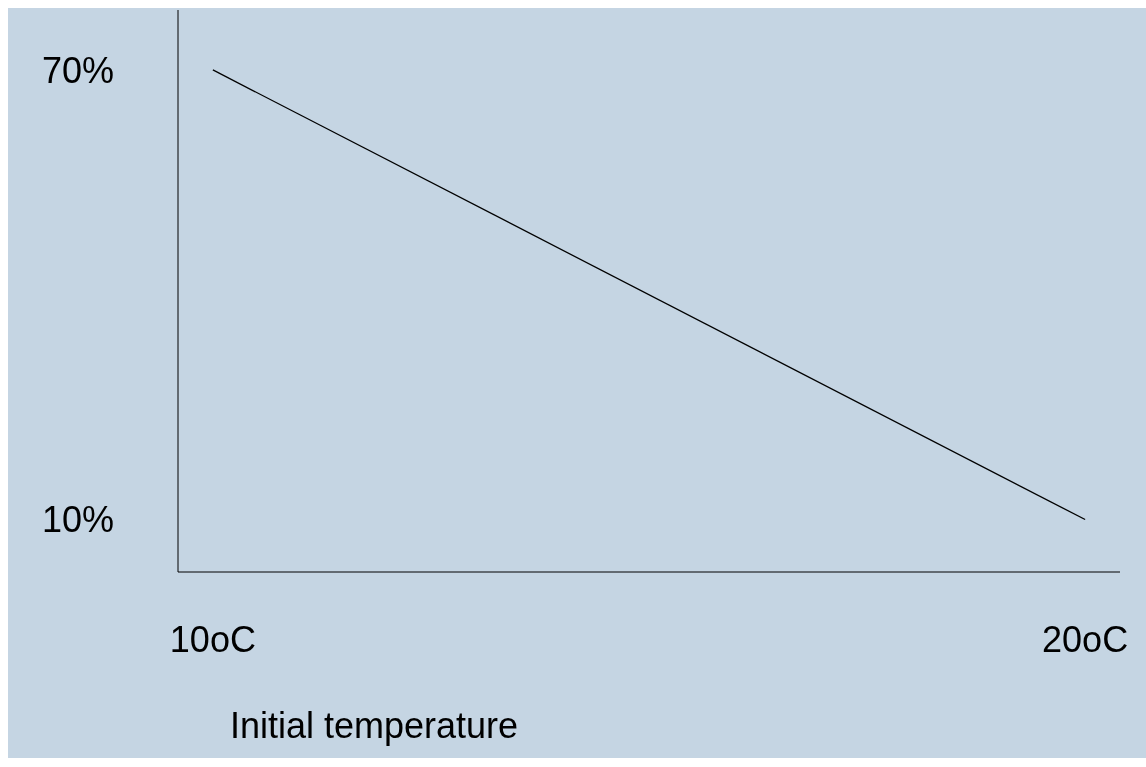 The width and height of the screenshot is (1146, 767). Describe the element at coordinates (374, 725) in the screenshot. I see `x-axis-title: Initial temperature` at that location.